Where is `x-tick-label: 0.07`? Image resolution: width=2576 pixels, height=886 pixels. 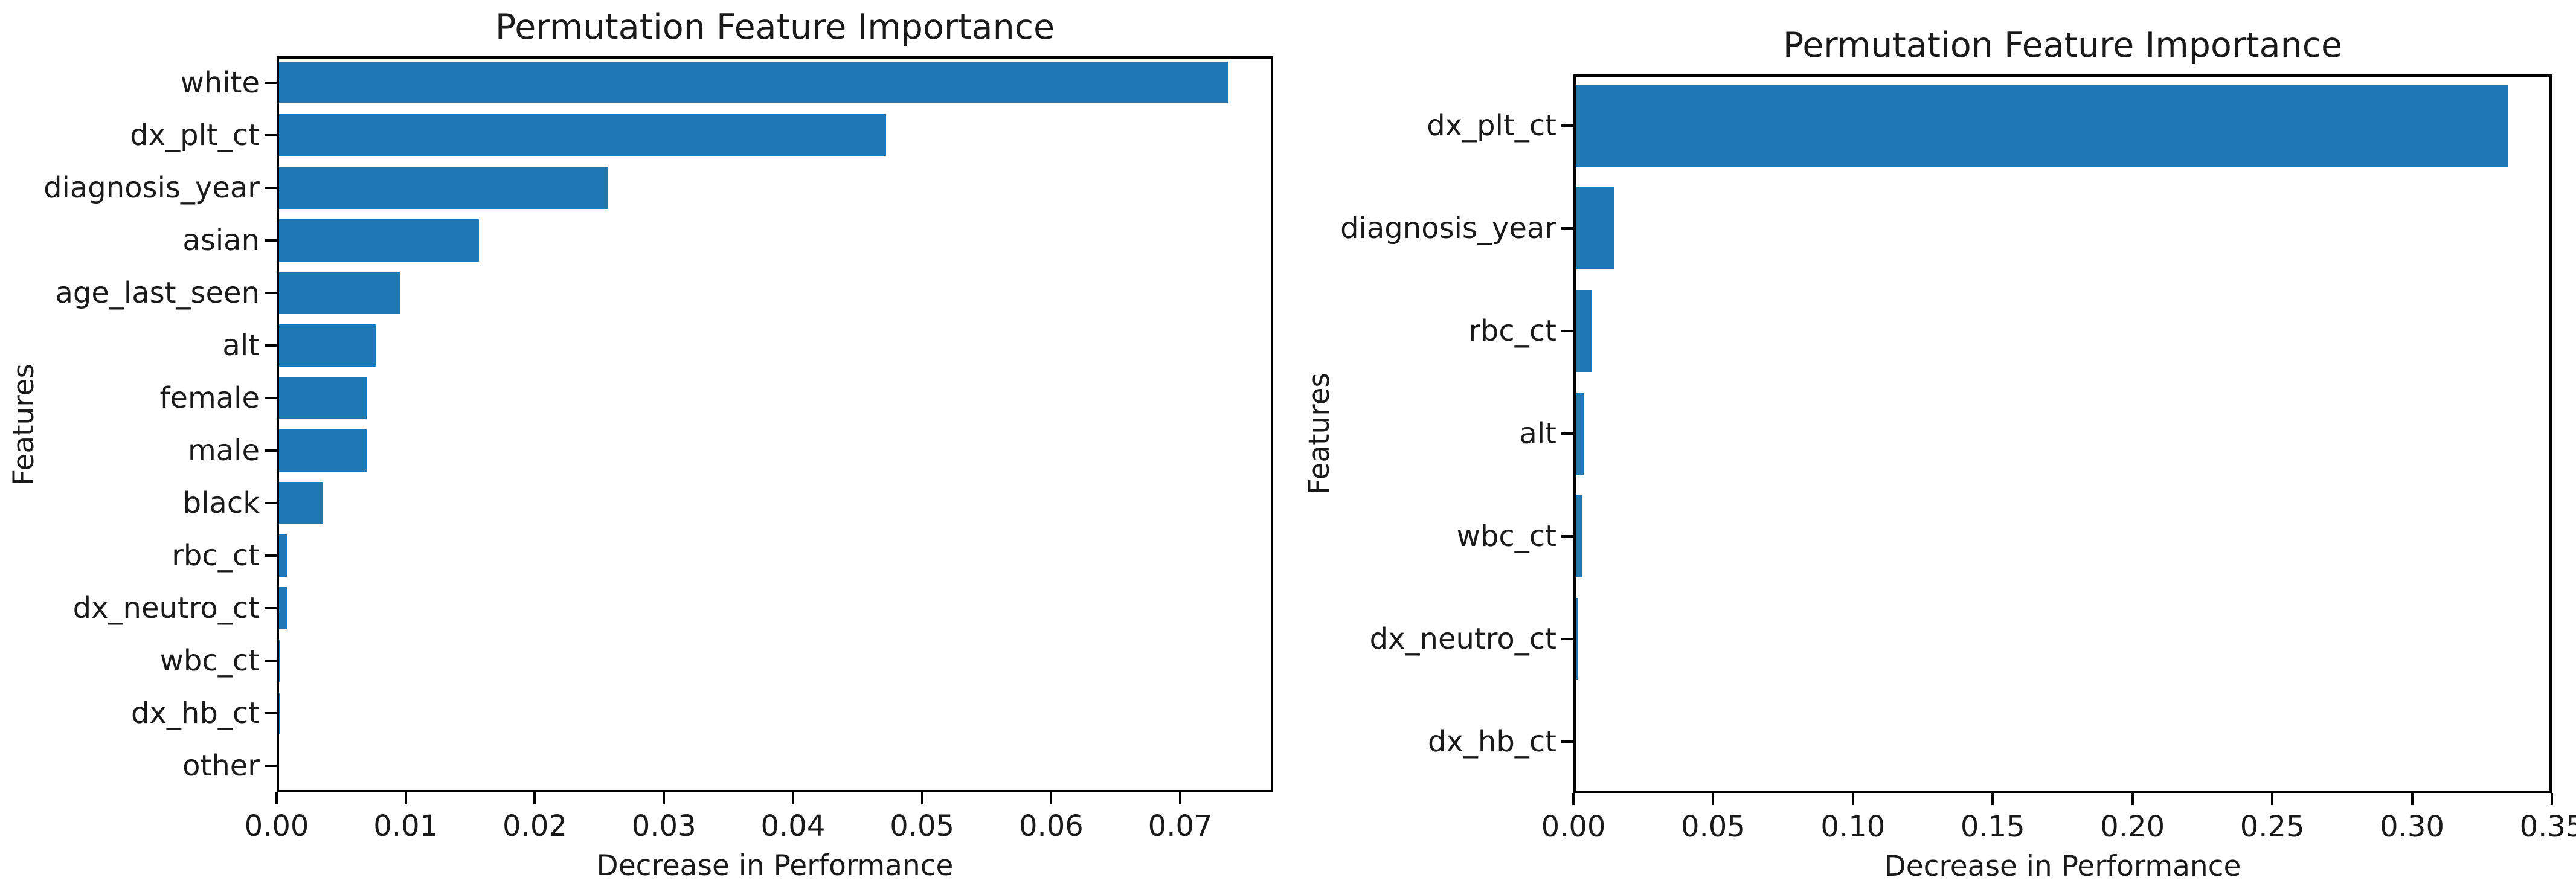 x-tick-label: 0.07 is located at coordinates (1180, 826).